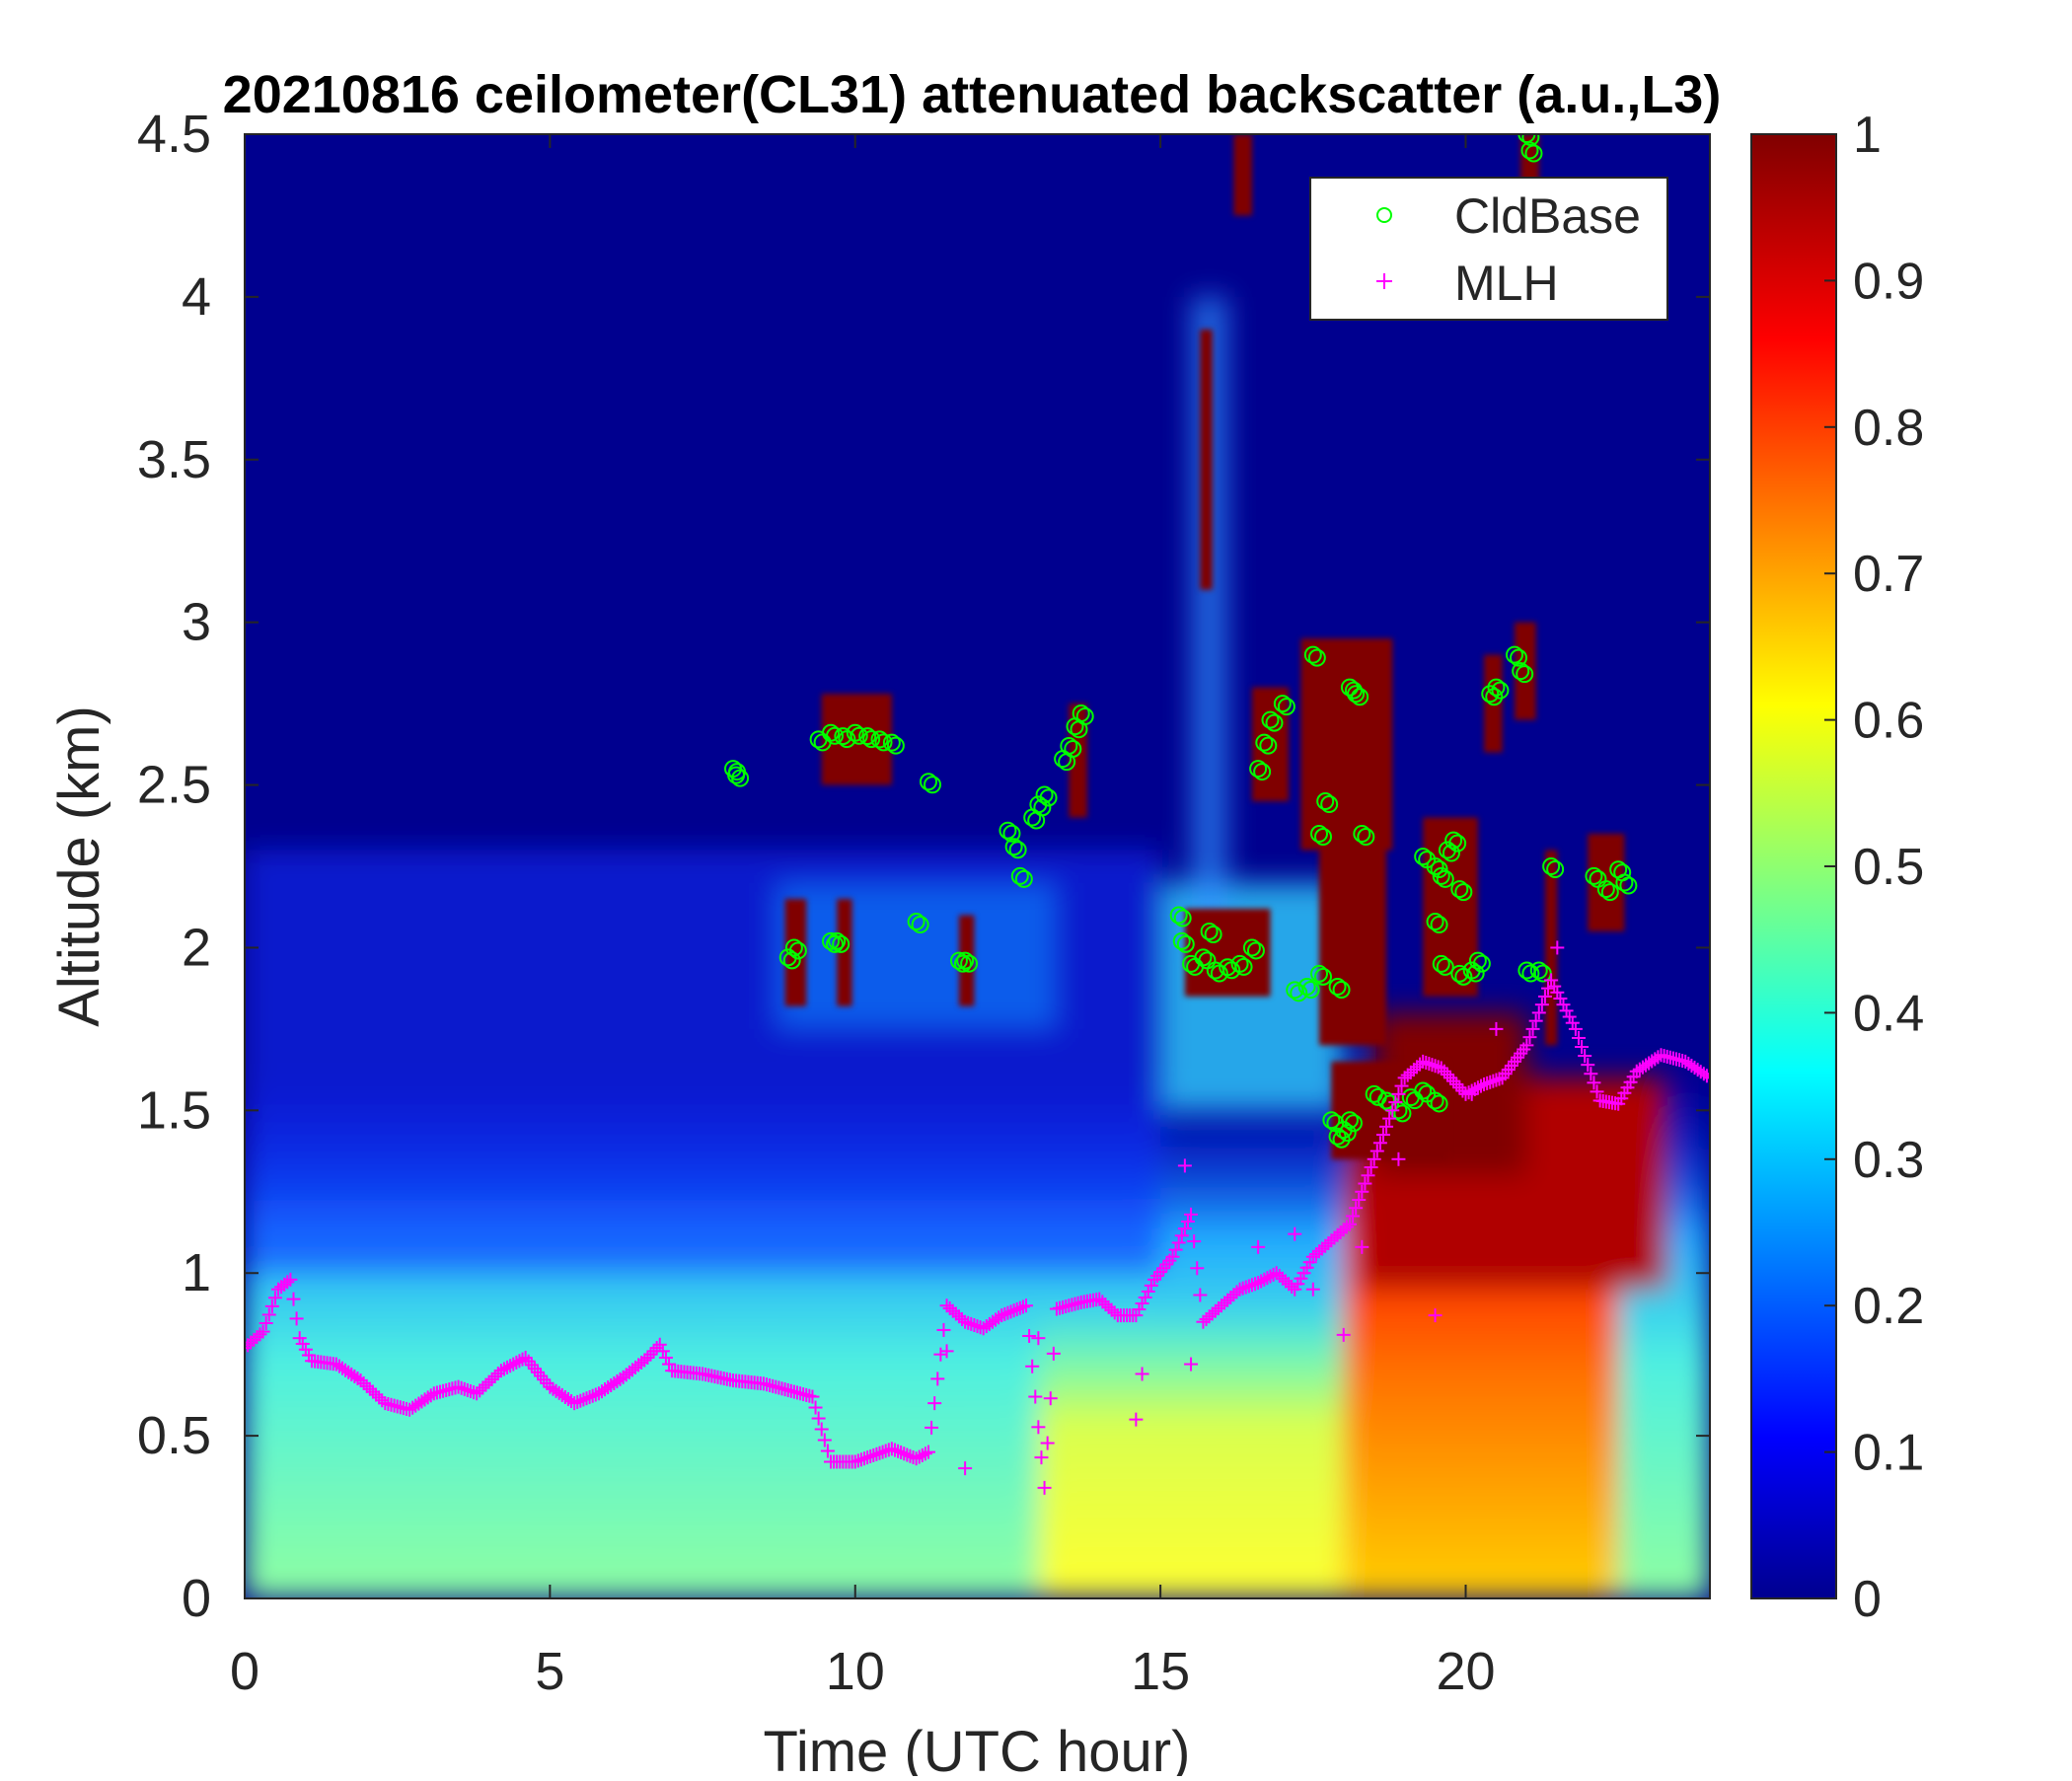 This screenshot has width=2072, height=1781. Describe the element at coordinates (197, 297) in the screenshot. I see `y-tick-label: 4` at that location.